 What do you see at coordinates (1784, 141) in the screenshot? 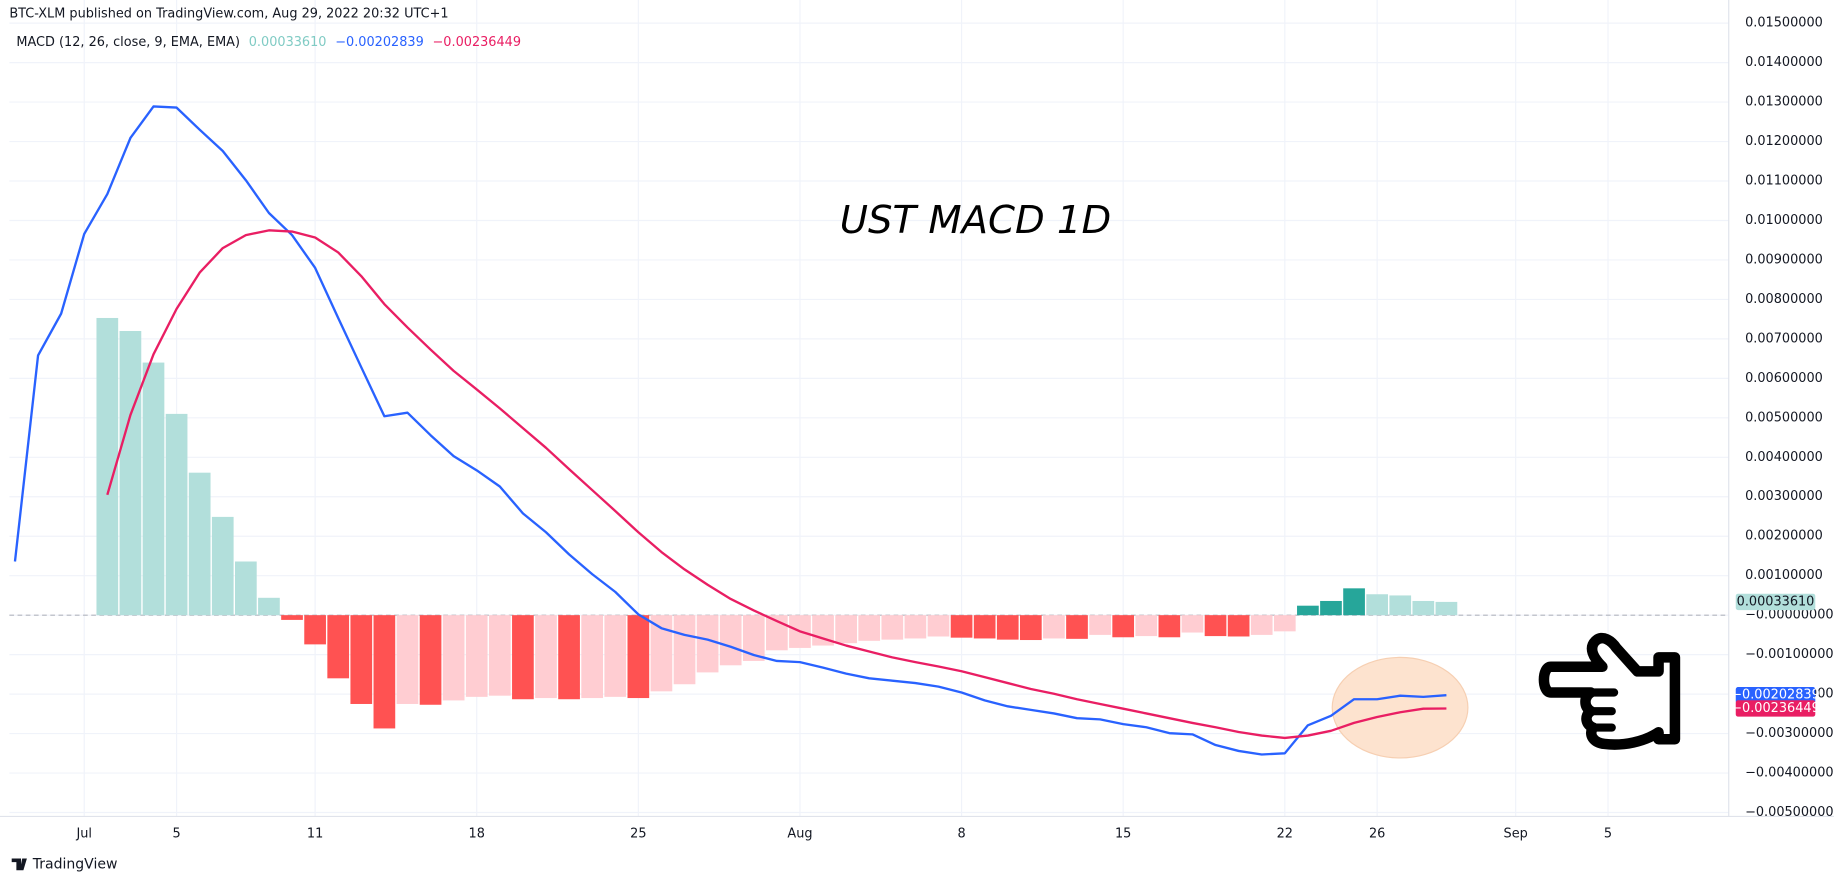
I see `y-tick-label: 0.01200000` at bounding box center [1784, 141].